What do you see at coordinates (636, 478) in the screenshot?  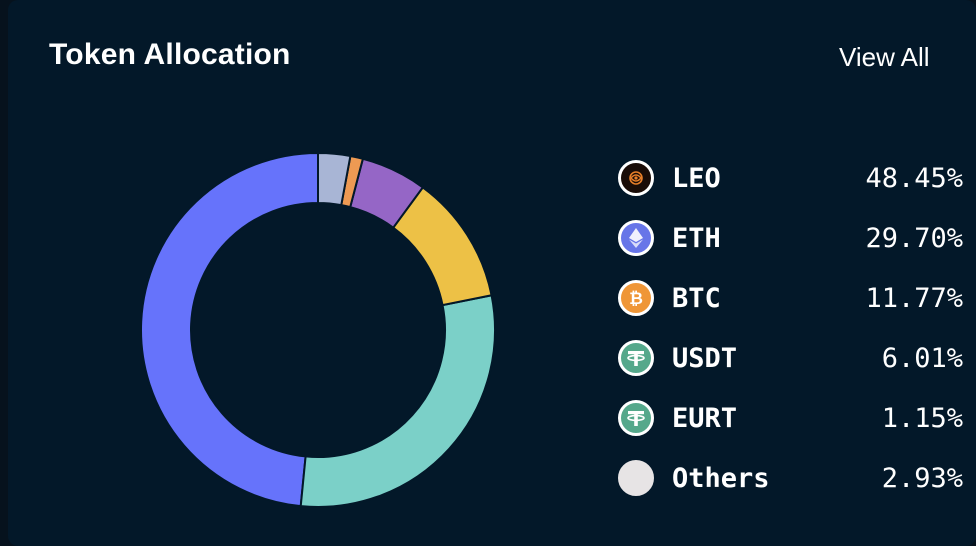 I see `others-icon` at bounding box center [636, 478].